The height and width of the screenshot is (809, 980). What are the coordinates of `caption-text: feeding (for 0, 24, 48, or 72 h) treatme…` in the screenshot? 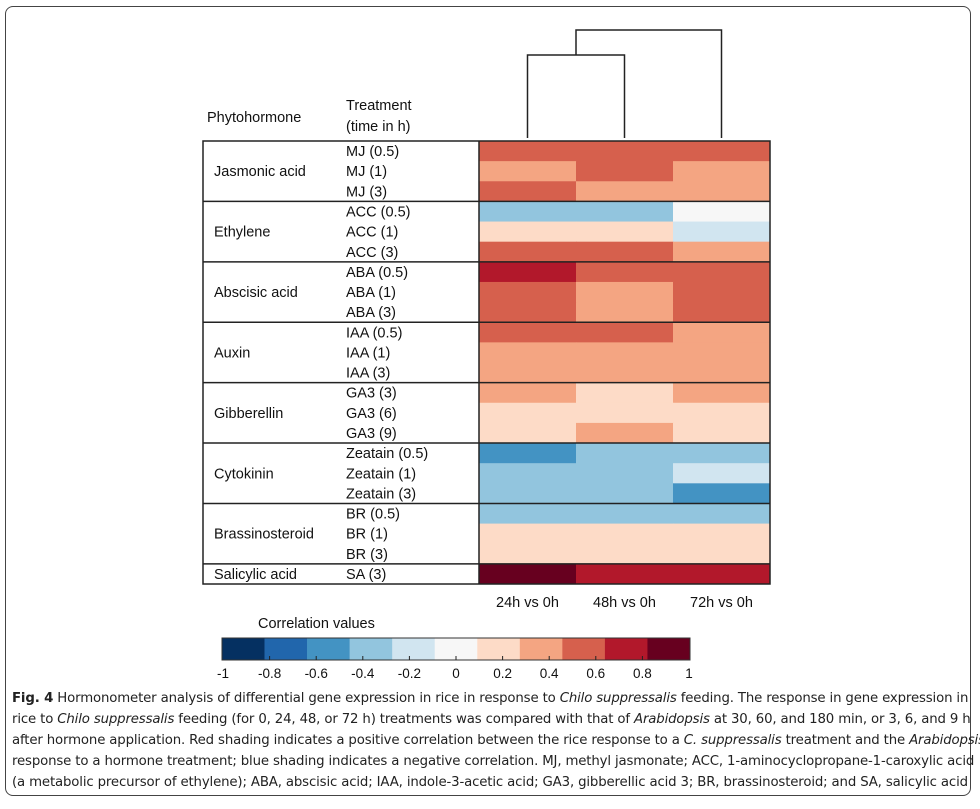 It's located at (404, 719).